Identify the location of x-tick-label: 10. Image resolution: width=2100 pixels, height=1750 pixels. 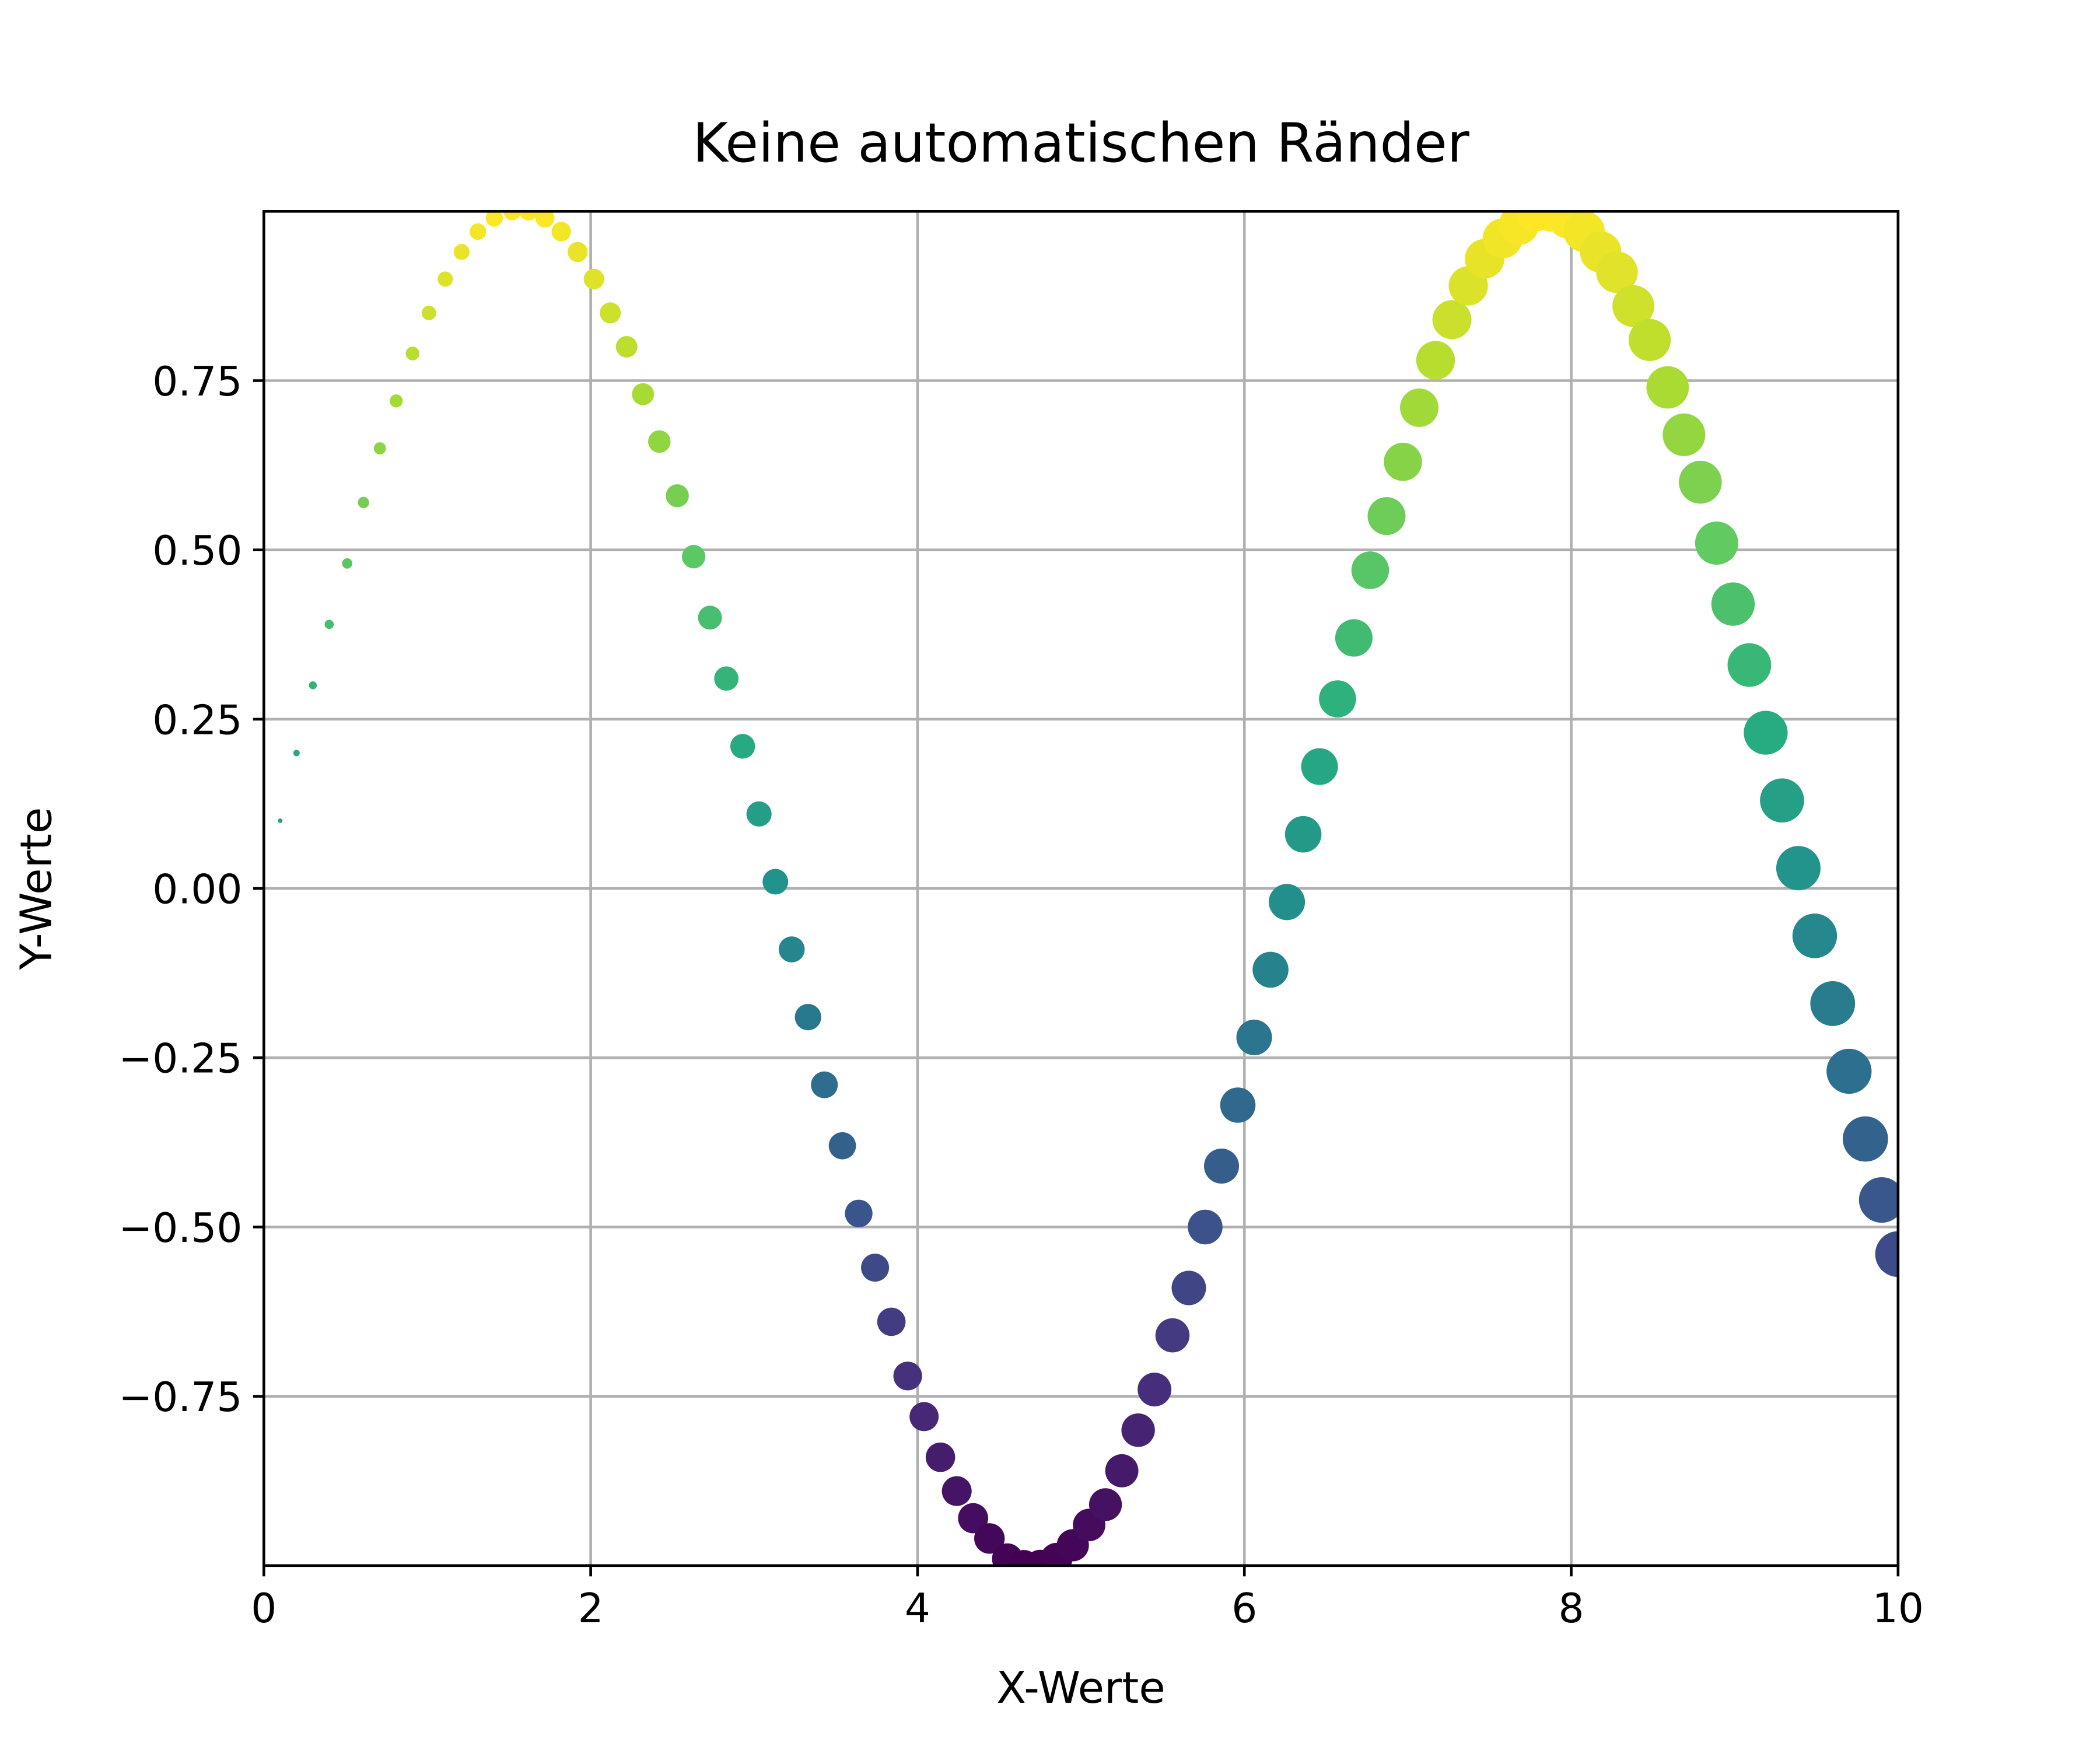
(1898, 1609).